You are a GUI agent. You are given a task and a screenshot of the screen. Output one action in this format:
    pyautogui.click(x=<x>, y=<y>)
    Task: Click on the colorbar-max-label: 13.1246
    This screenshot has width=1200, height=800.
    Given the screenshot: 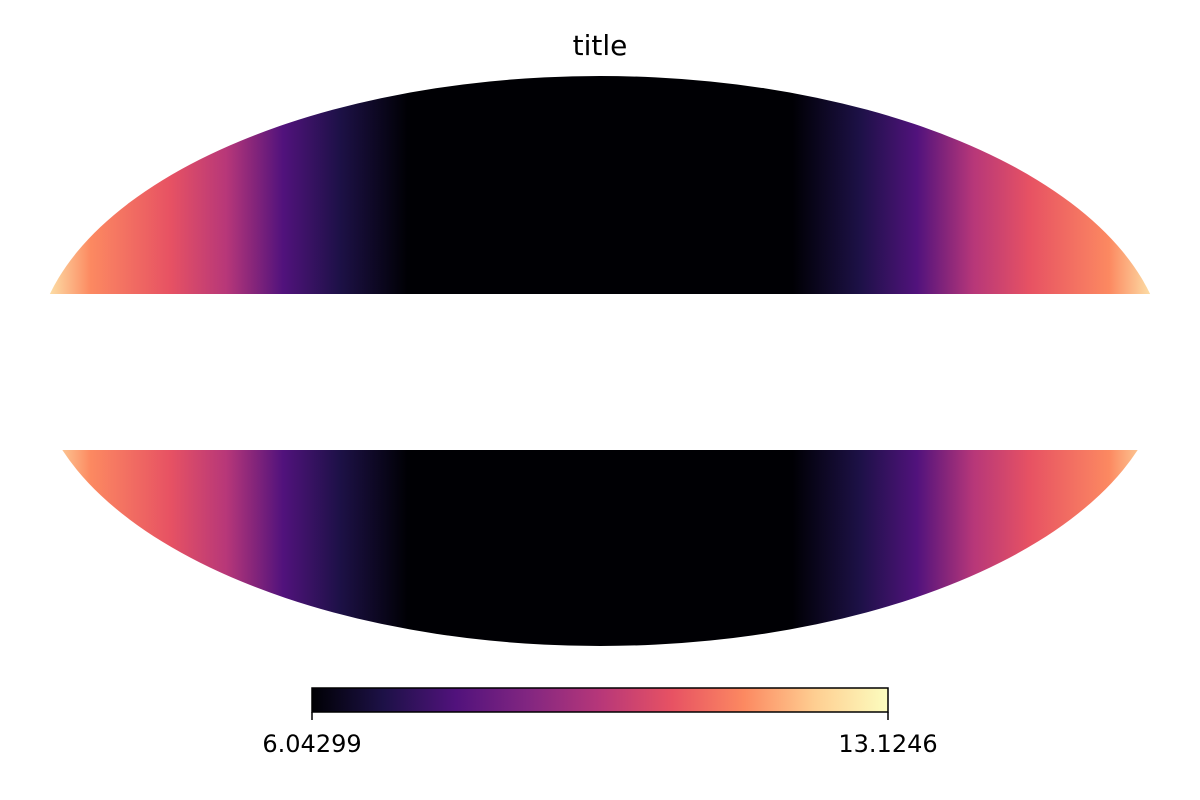 What is the action you would take?
    pyautogui.click(x=887, y=744)
    